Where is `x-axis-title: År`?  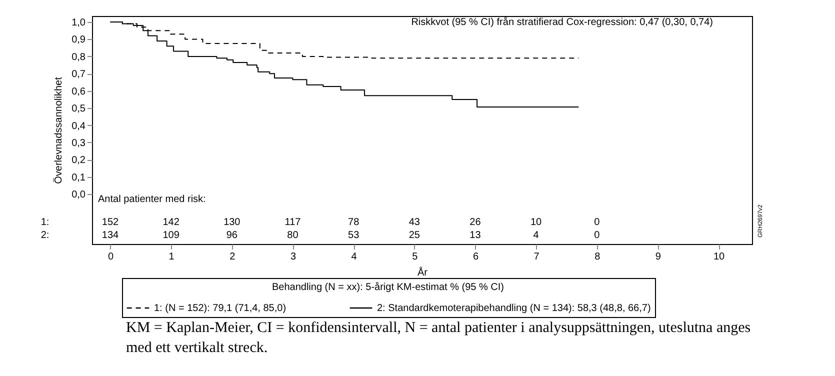 x-axis-title: År is located at coordinates (423, 272).